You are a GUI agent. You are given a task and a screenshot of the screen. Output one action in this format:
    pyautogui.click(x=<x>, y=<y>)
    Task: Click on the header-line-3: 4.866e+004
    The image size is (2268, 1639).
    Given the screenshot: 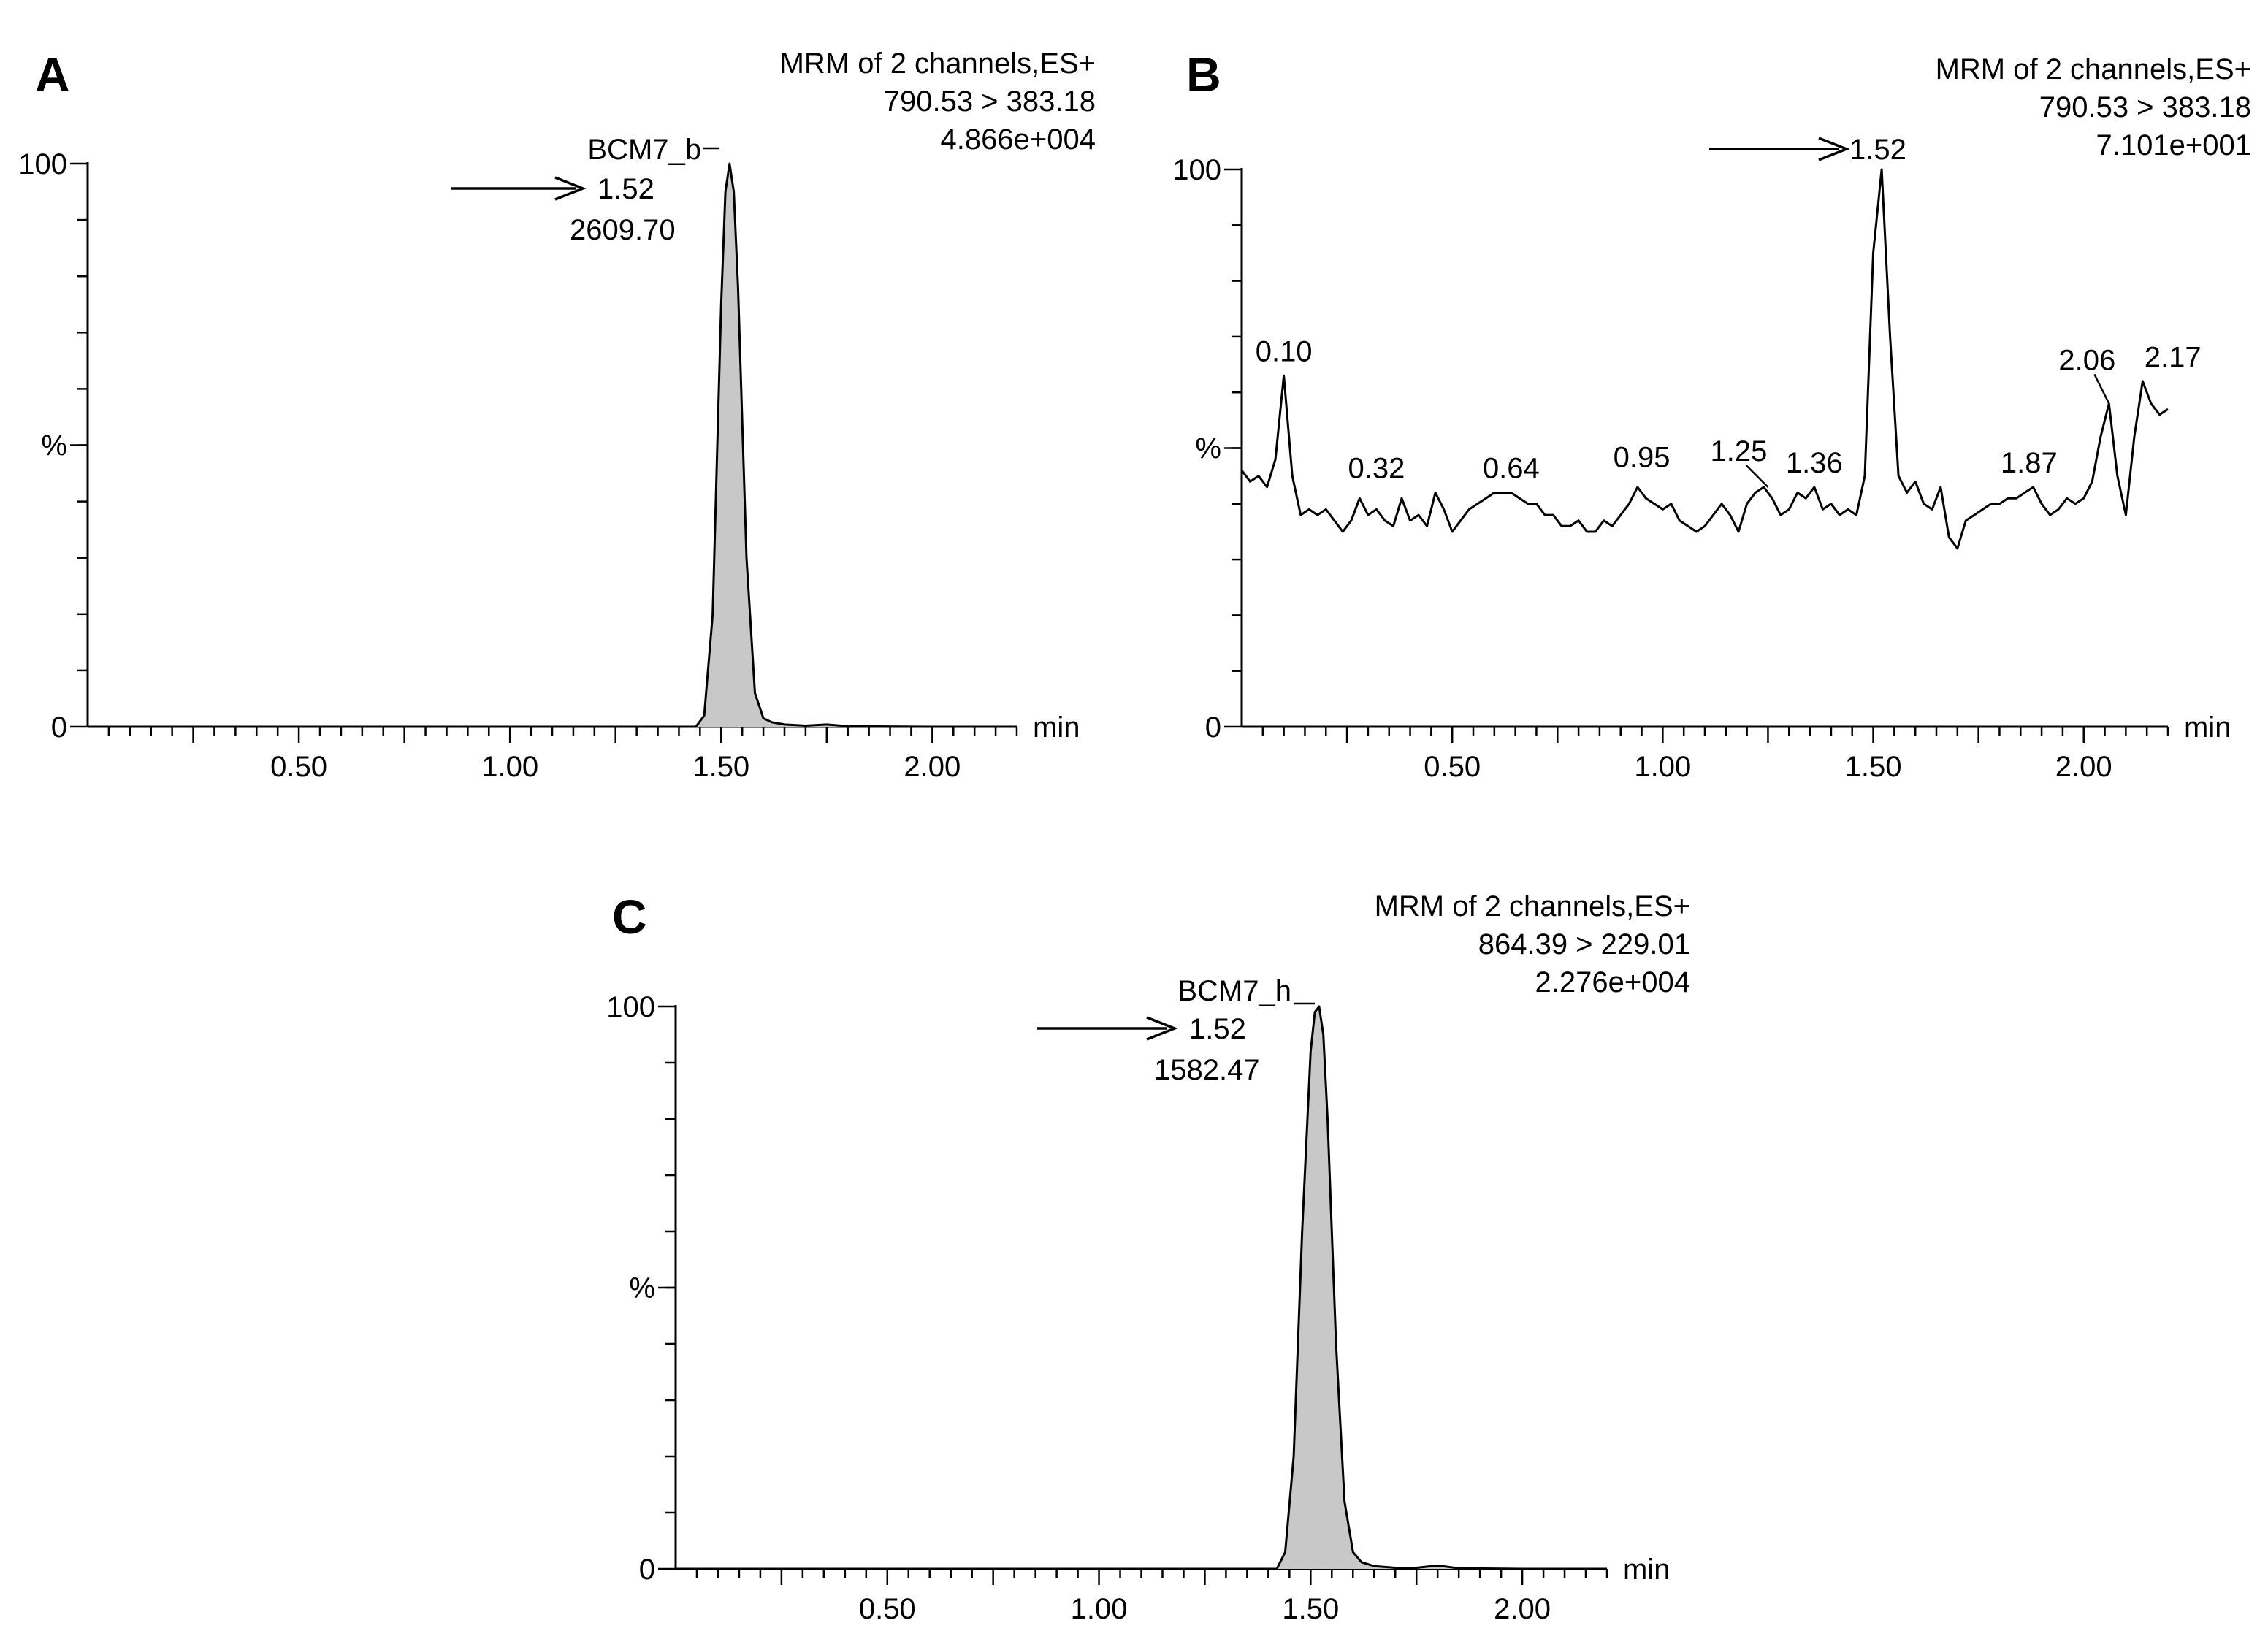 What is the action you would take?
    pyautogui.click(x=1018, y=139)
    